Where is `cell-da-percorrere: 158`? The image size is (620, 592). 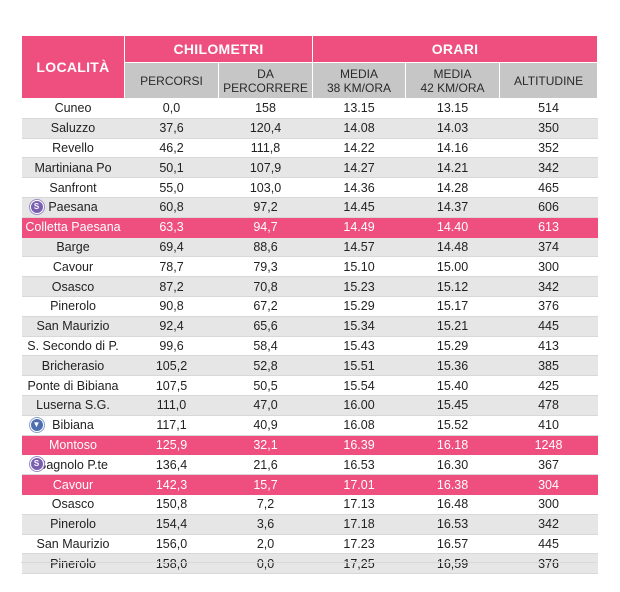 cell-da-percorrere: 158 is located at coordinates (265, 108).